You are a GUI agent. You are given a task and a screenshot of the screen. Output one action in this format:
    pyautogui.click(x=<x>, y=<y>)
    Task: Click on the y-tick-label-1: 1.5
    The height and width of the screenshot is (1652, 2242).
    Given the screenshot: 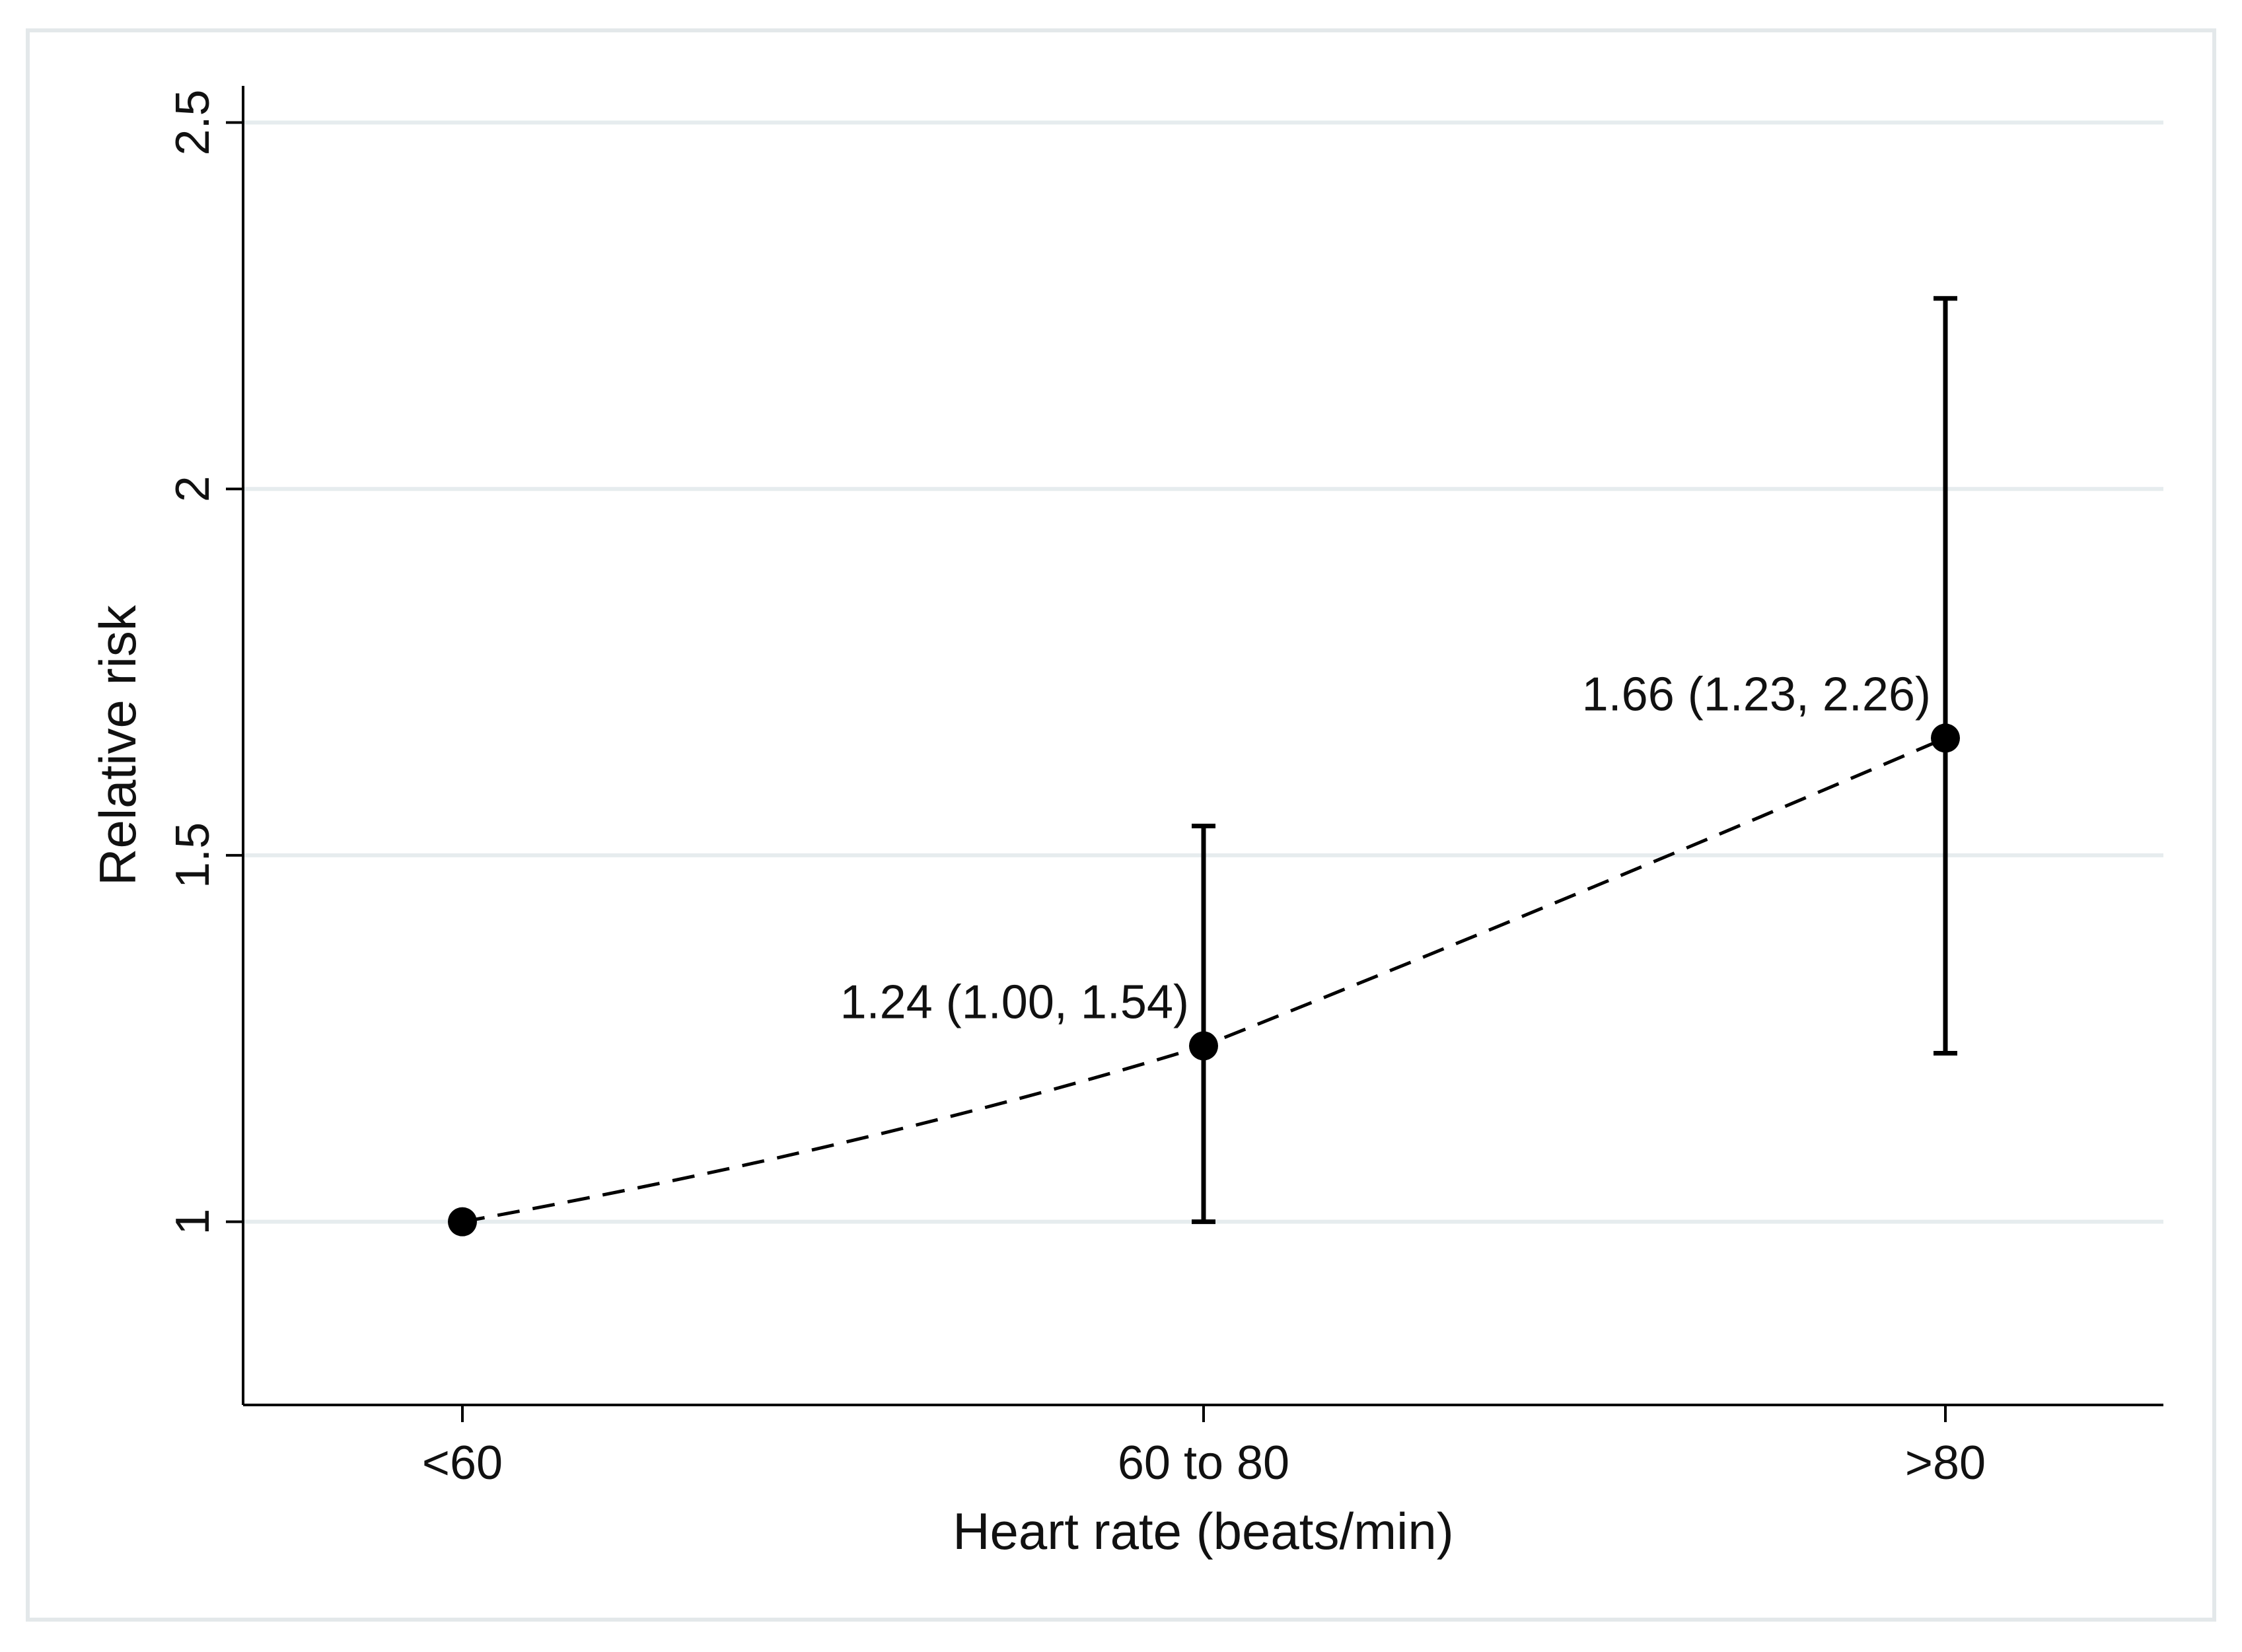 What is the action you would take?
    pyautogui.click(x=192, y=855)
    